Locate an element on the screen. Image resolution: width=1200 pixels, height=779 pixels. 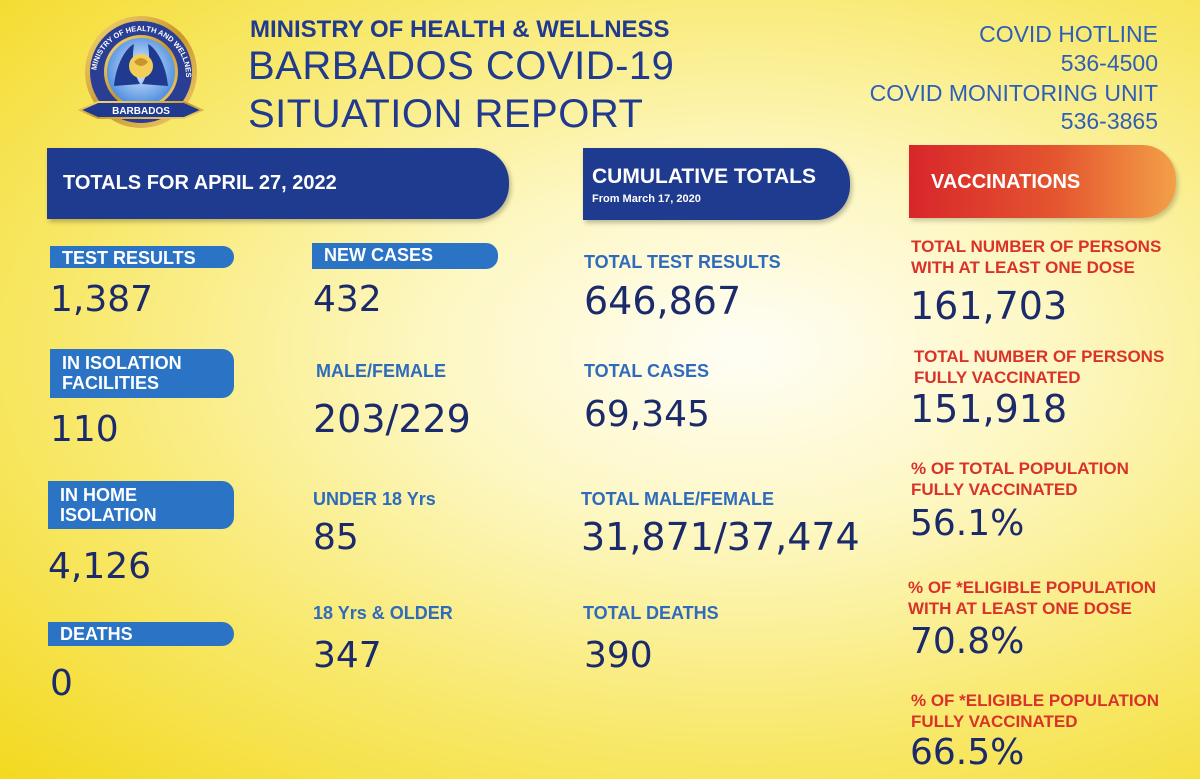
pct-eligible-one-dose-value: 70.8% is located at coordinates (967, 641).